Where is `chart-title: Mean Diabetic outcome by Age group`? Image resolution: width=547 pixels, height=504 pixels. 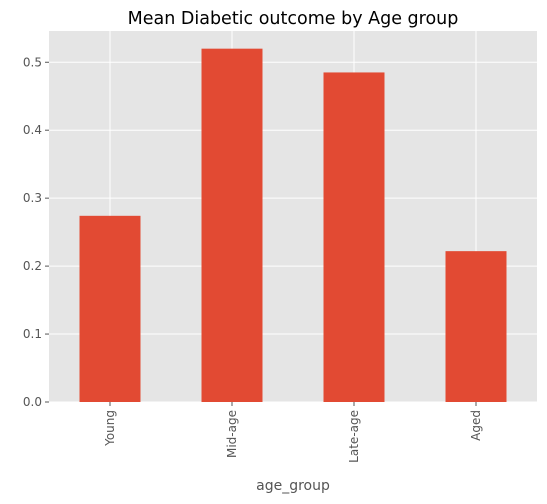
chart-title: Mean Diabetic outcome by Age group is located at coordinates (293, 19).